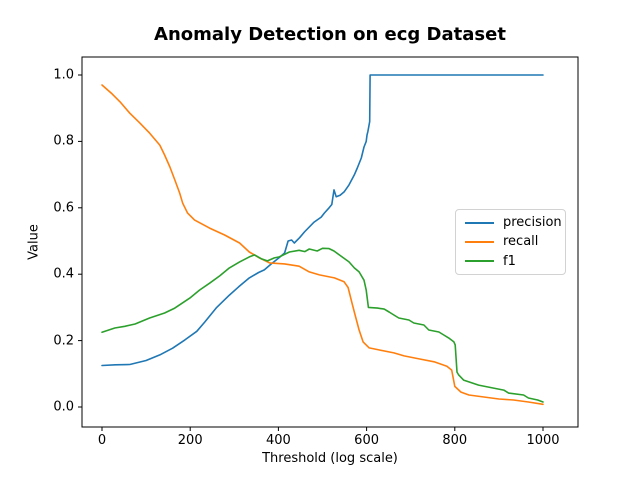 Image resolution: width=640 pixels, height=480 pixels. Describe the element at coordinates (63, 274) in the screenshot. I see `y-tick-label: 0.4` at that location.